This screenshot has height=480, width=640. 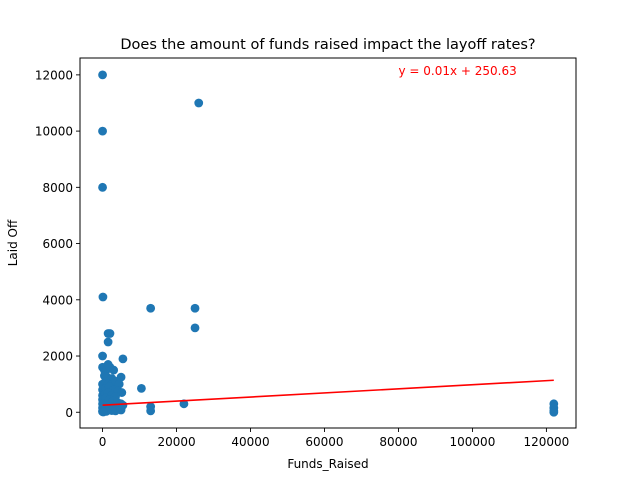 I want to click on regression-equation-label: y = 0.01x + 250.63, so click(x=457, y=71).